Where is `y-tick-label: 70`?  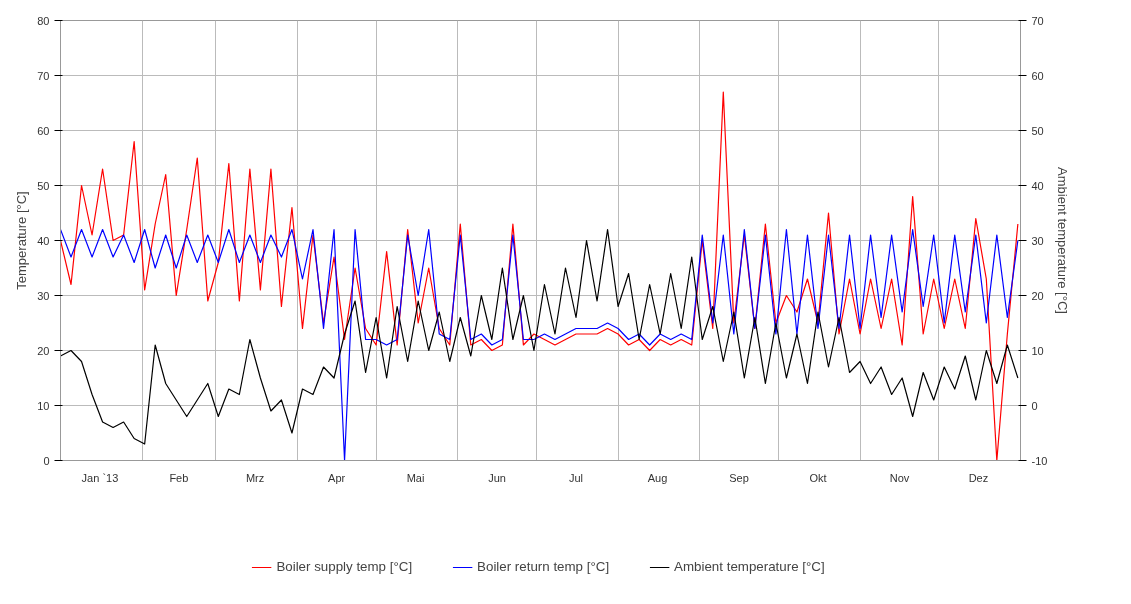
y-tick-label: 70 is located at coordinates (43, 75).